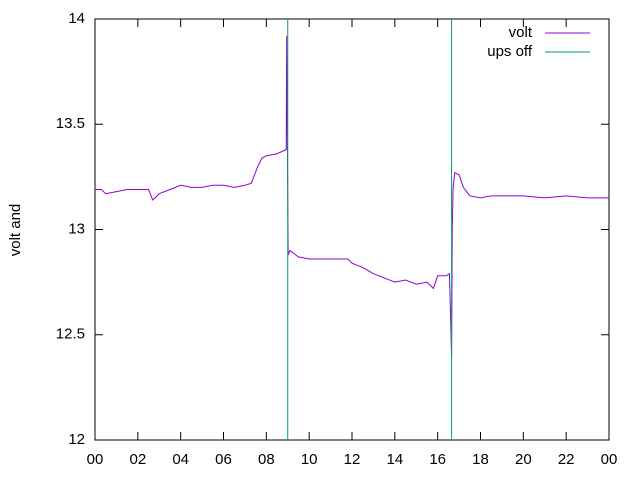  What do you see at coordinates (394, 459) in the screenshot?
I see `x-tick-label: 14` at bounding box center [394, 459].